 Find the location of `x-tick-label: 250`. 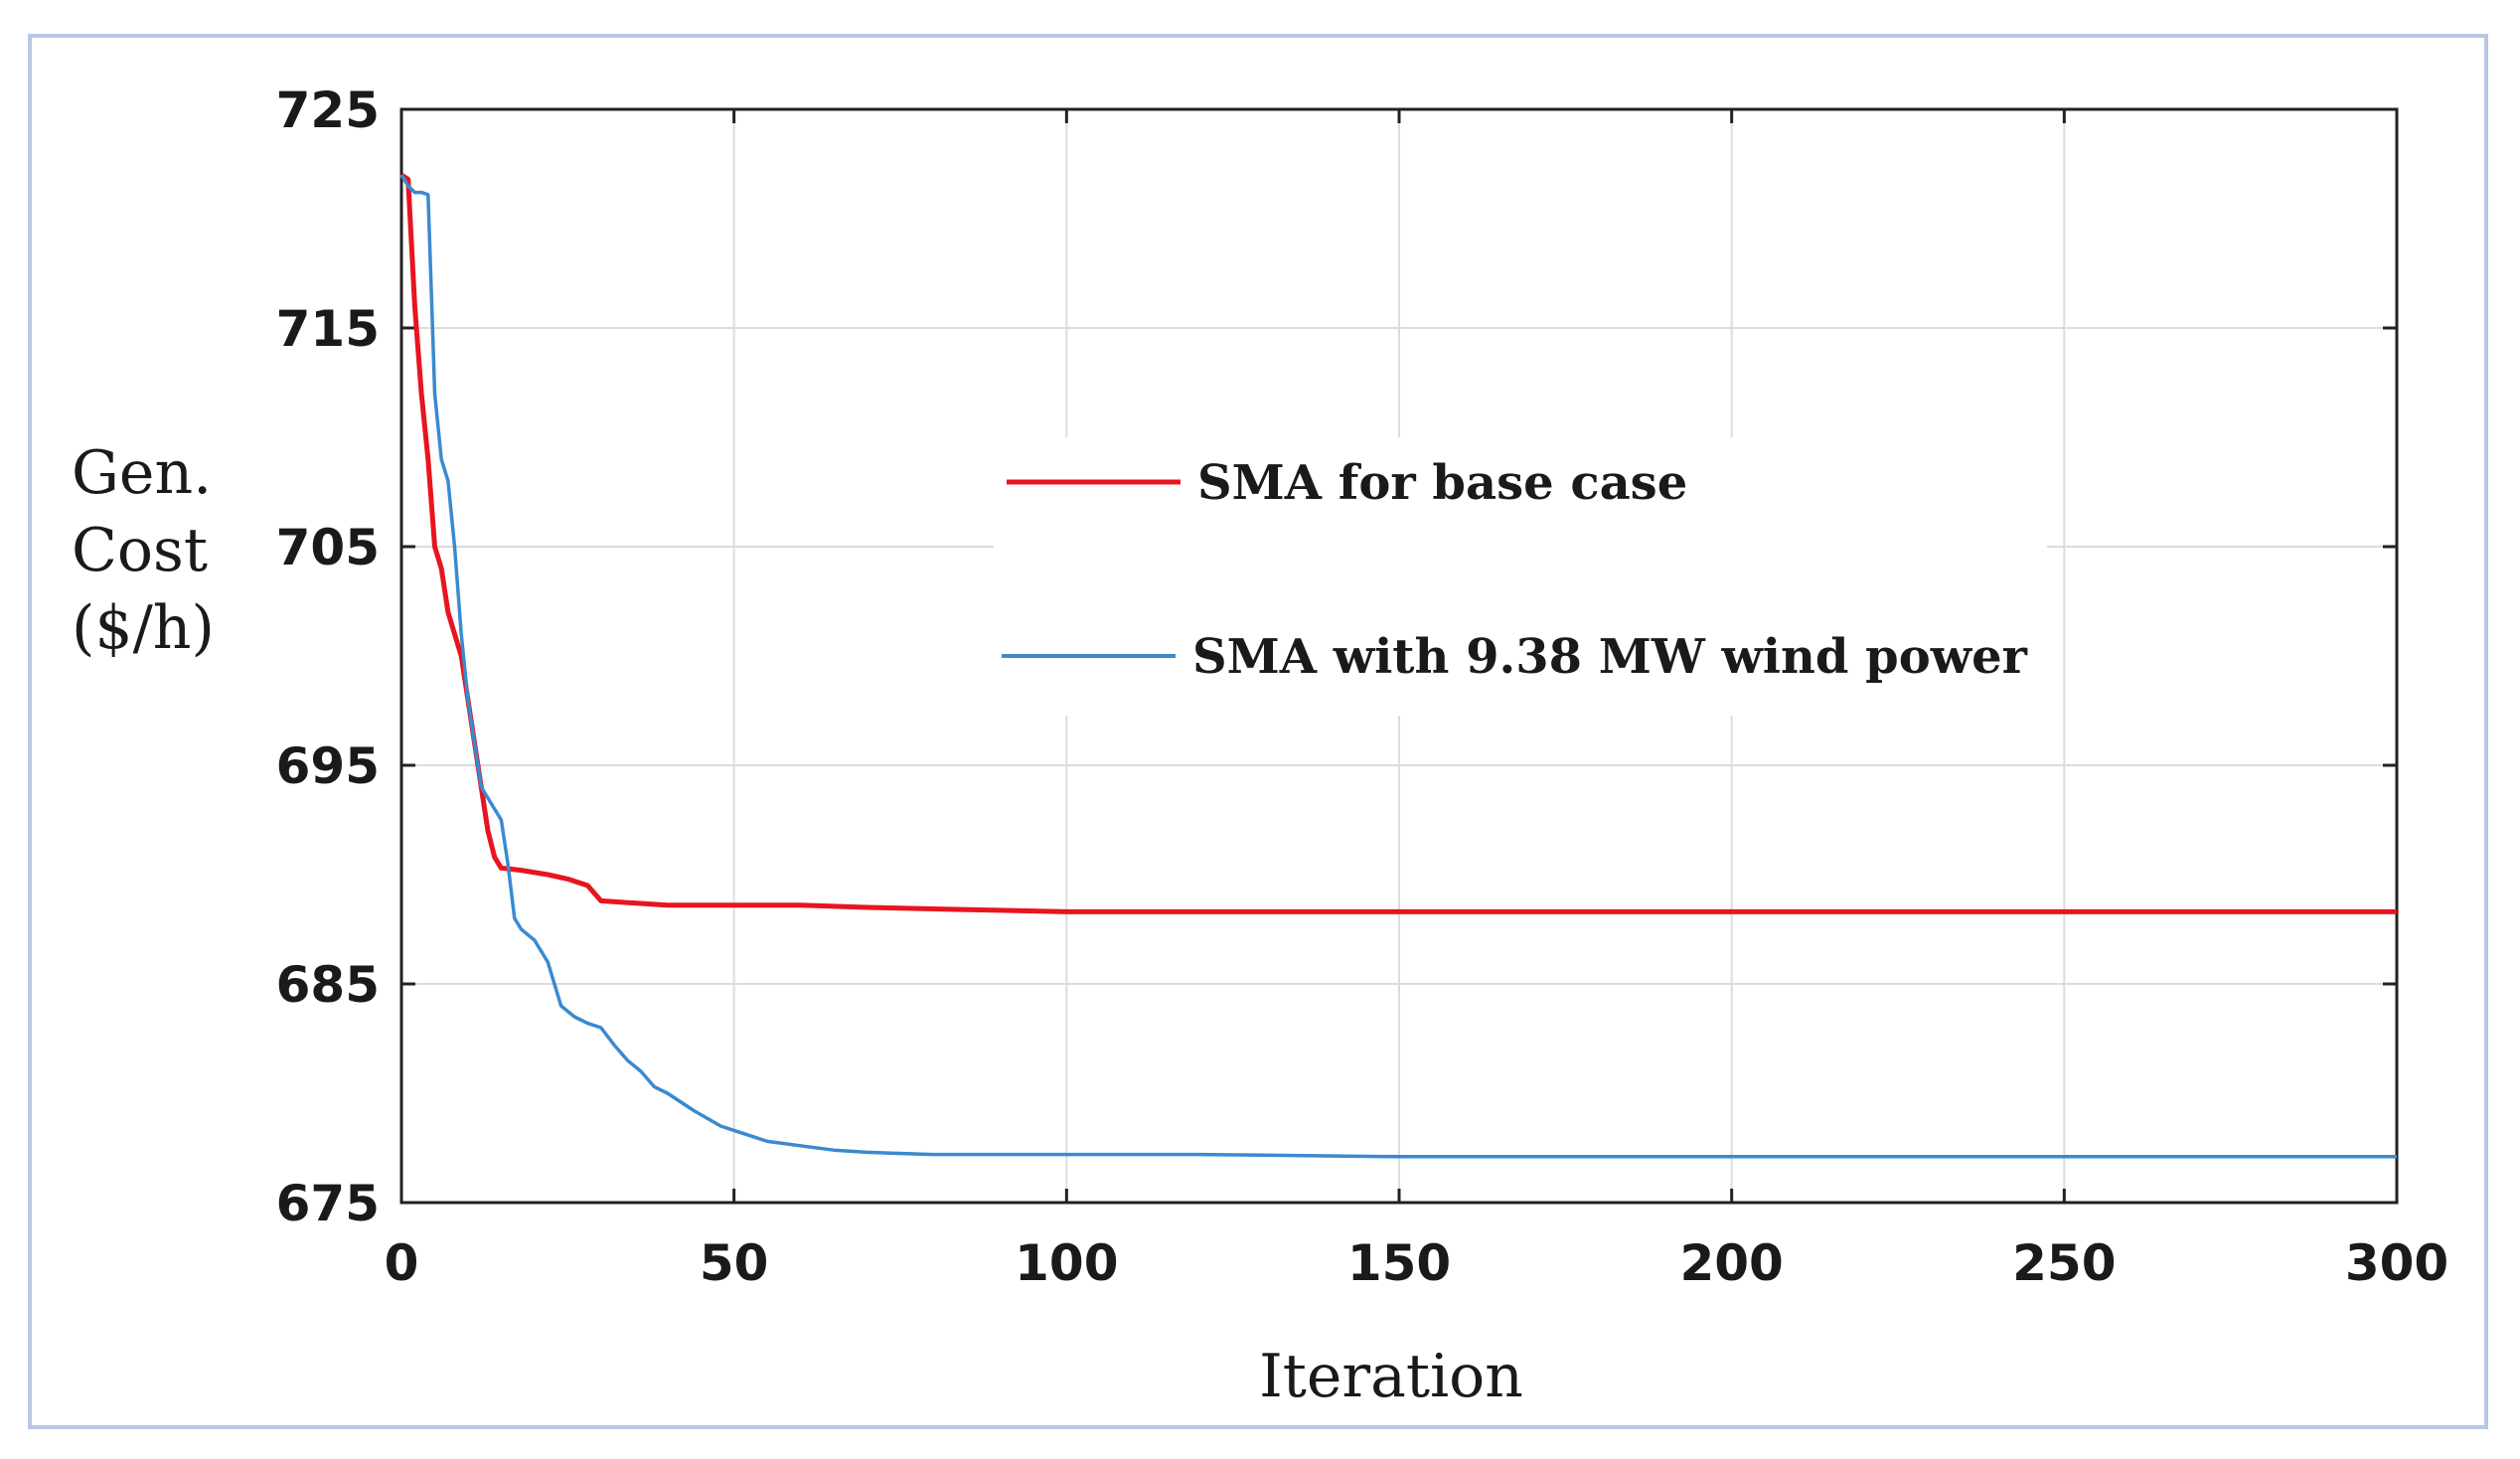

x-tick-label: 250 is located at coordinates (2064, 1263).